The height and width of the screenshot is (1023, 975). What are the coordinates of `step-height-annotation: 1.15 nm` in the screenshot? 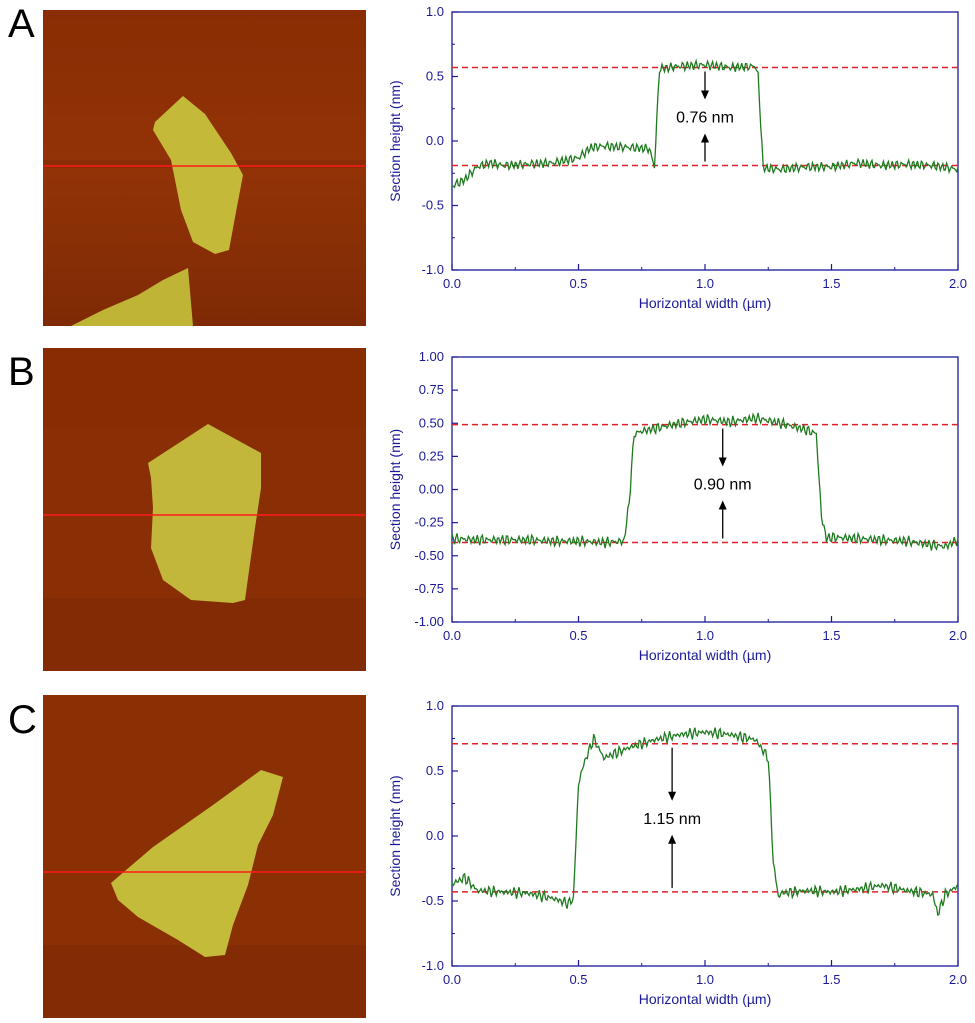 It's located at (672, 819).